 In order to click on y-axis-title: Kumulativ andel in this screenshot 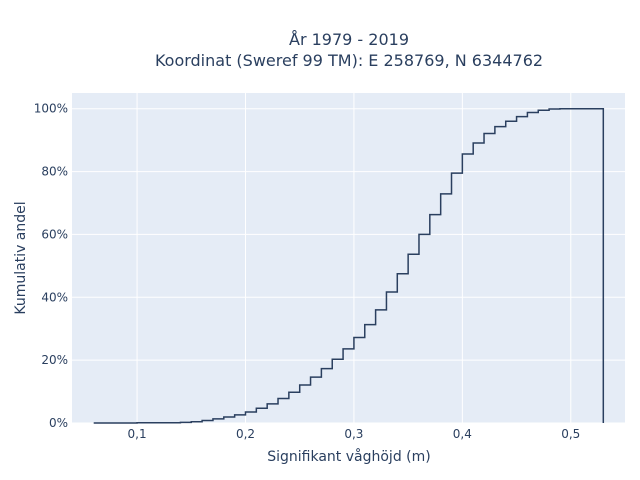, I will do `click(21, 257)`.